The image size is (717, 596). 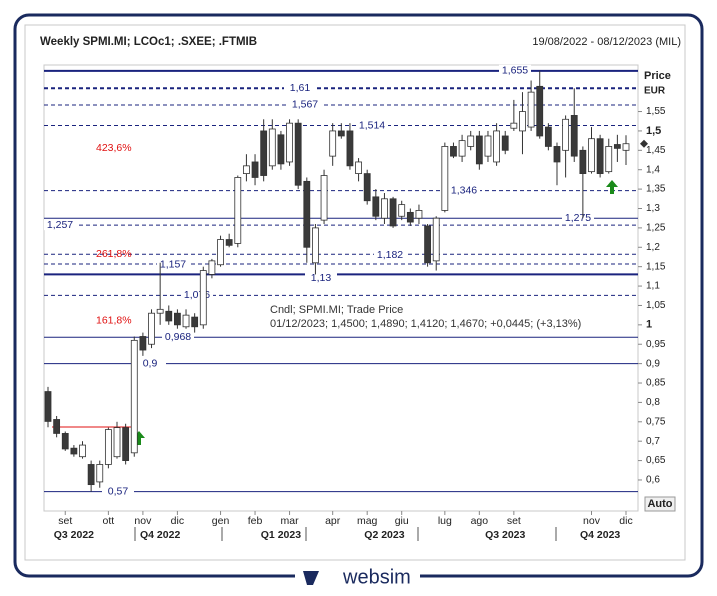 I want to click on level-label: 1,514, so click(x=372, y=125).